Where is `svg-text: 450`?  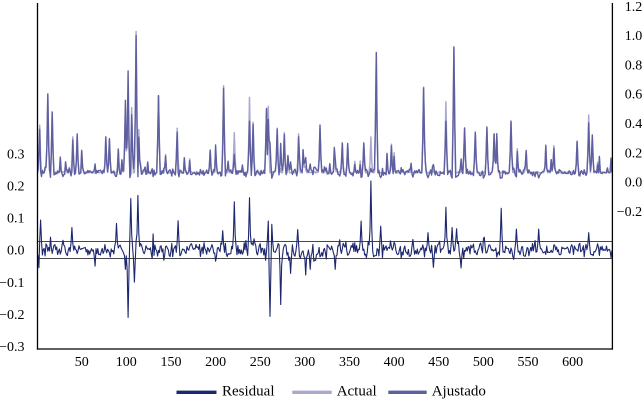
svg-text: 450 is located at coordinates (438, 362).